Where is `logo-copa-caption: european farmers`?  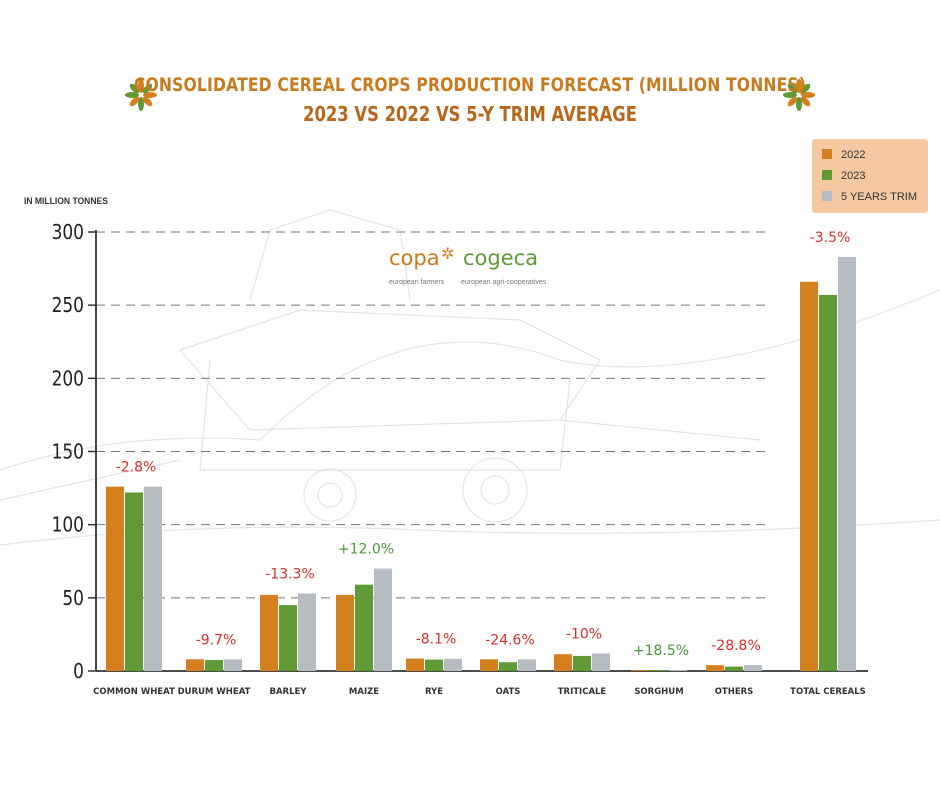 logo-copa-caption: european farmers is located at coordinates (417, 282).